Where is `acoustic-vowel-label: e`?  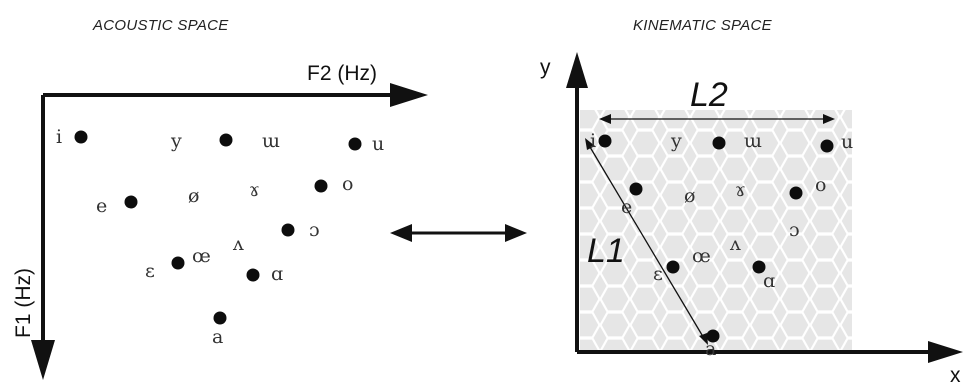
acoustic-vowel-label: e is located at coordinates (101, 206).